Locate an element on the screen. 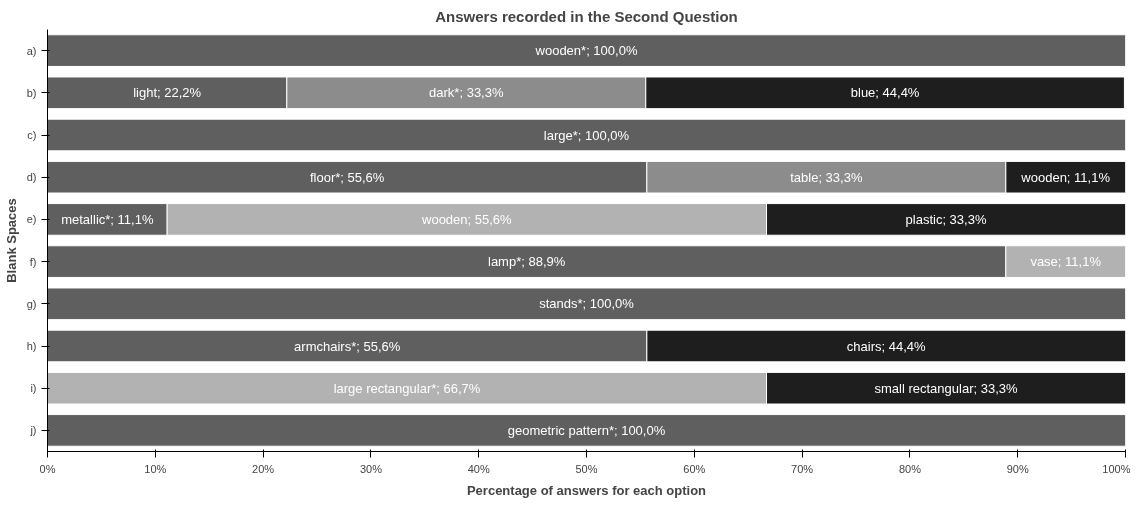 The width and height of the screenshot is (1138, 505). x-tick-label: 30% is located at coordinates (371, 468).